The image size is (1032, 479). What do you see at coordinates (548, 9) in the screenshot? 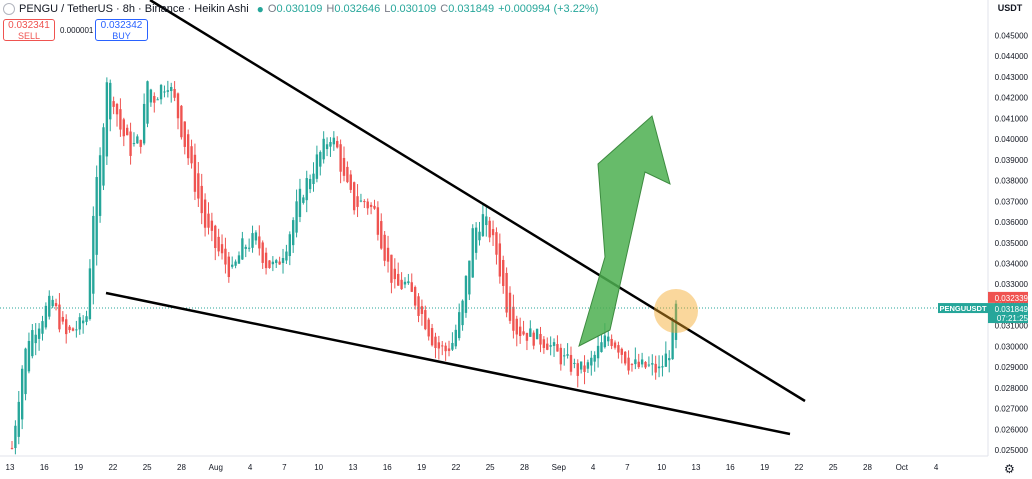
I see `change-value: +0.000994 (+3.22%)` at bounding box center [548, 9].